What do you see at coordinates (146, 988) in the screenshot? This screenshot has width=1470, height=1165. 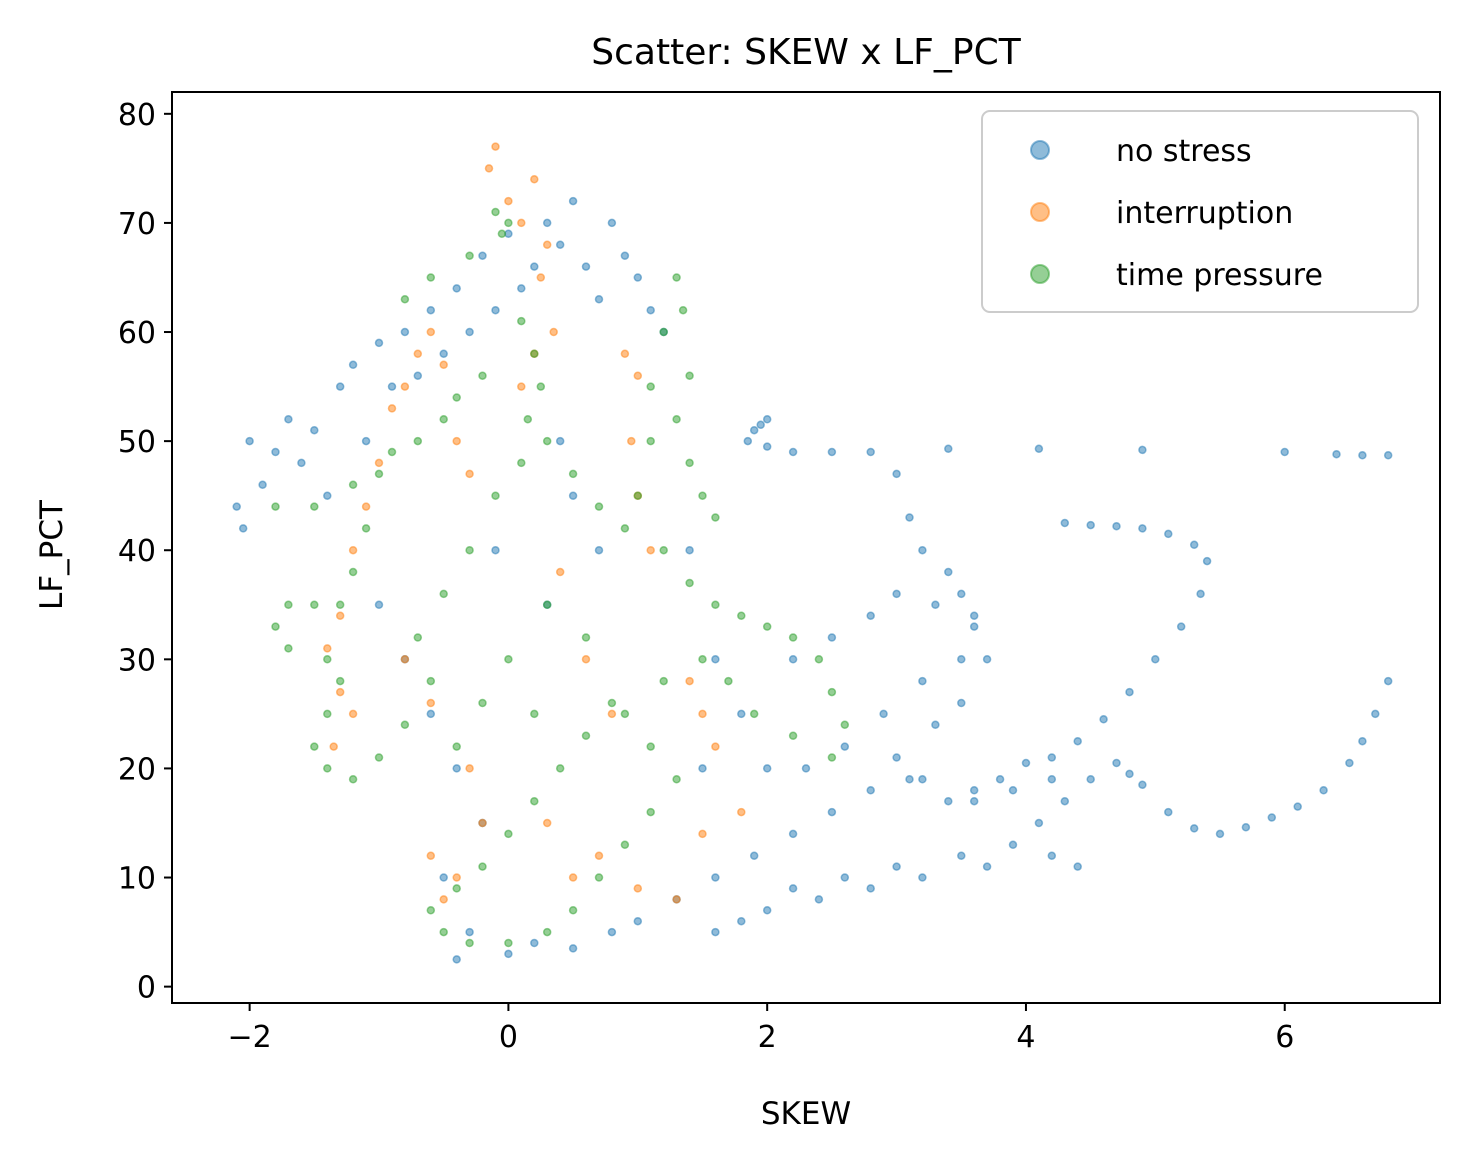 I see `y-tick-label: 0` at bounding box center [146, 988].